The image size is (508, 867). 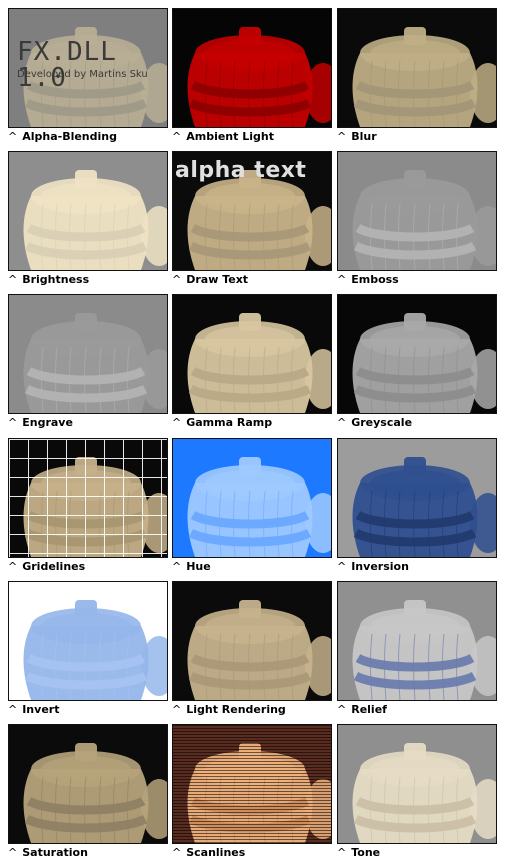 What do you see at coordinates (55, 279) in the screenshot?
I see `effect-label: Brightness` at bounding box center [55, 279].